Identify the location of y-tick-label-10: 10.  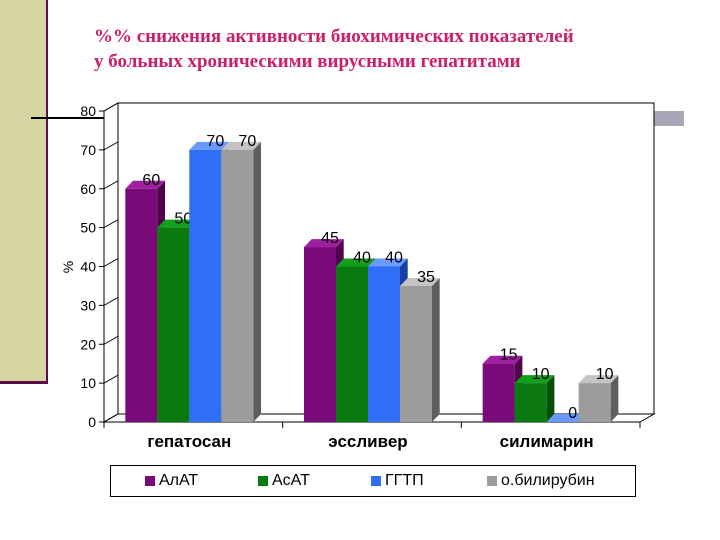
(88, 383).